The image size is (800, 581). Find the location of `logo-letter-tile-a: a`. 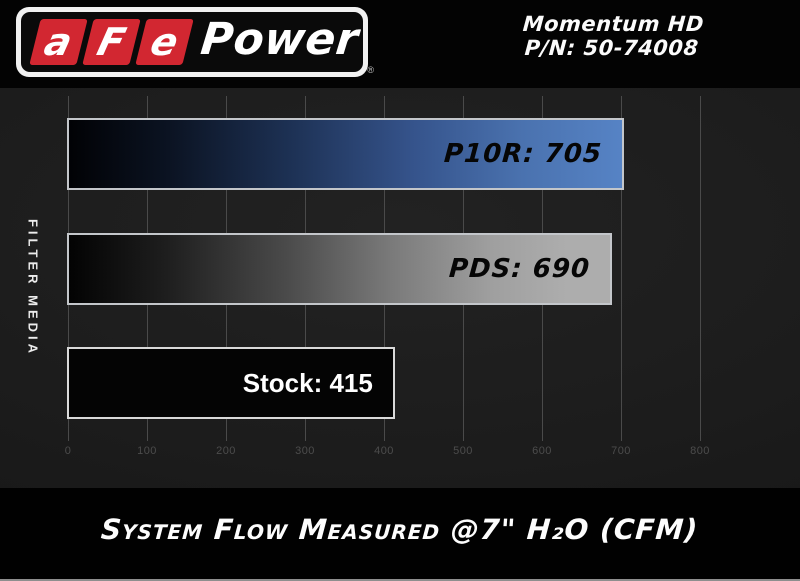

logo-letter-tile-a: a is located at coordinates (58, 42).